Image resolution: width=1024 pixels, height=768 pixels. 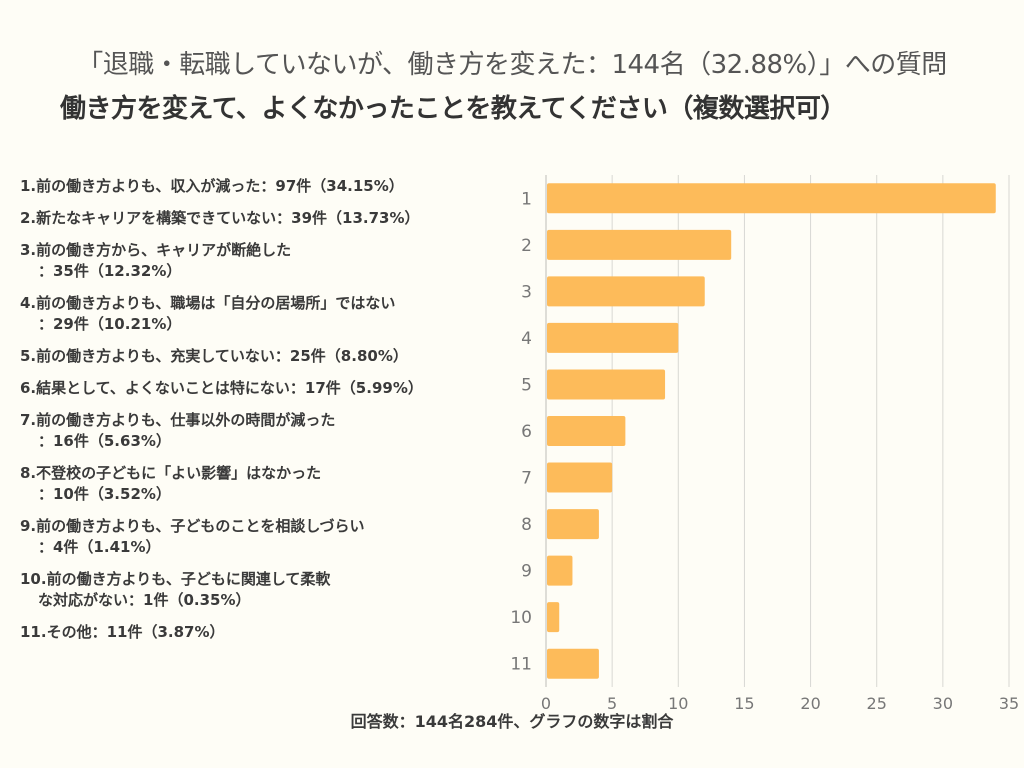 I want to click on legend-item: 4.前の働き方よりも、職場は「自分の居場所」ではない ：29件（10.21%）, so click(x=270, y=314).